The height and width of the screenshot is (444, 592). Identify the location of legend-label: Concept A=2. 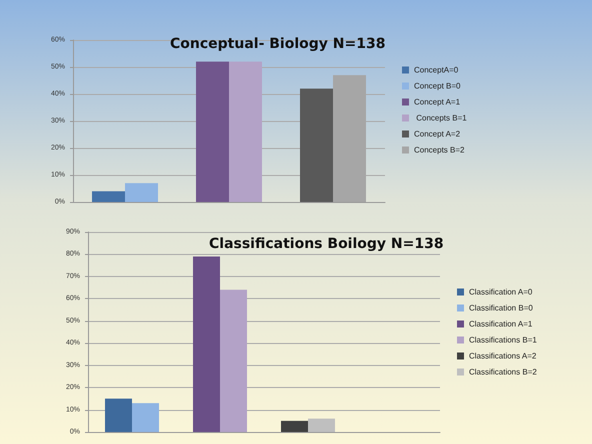
(437, 134).